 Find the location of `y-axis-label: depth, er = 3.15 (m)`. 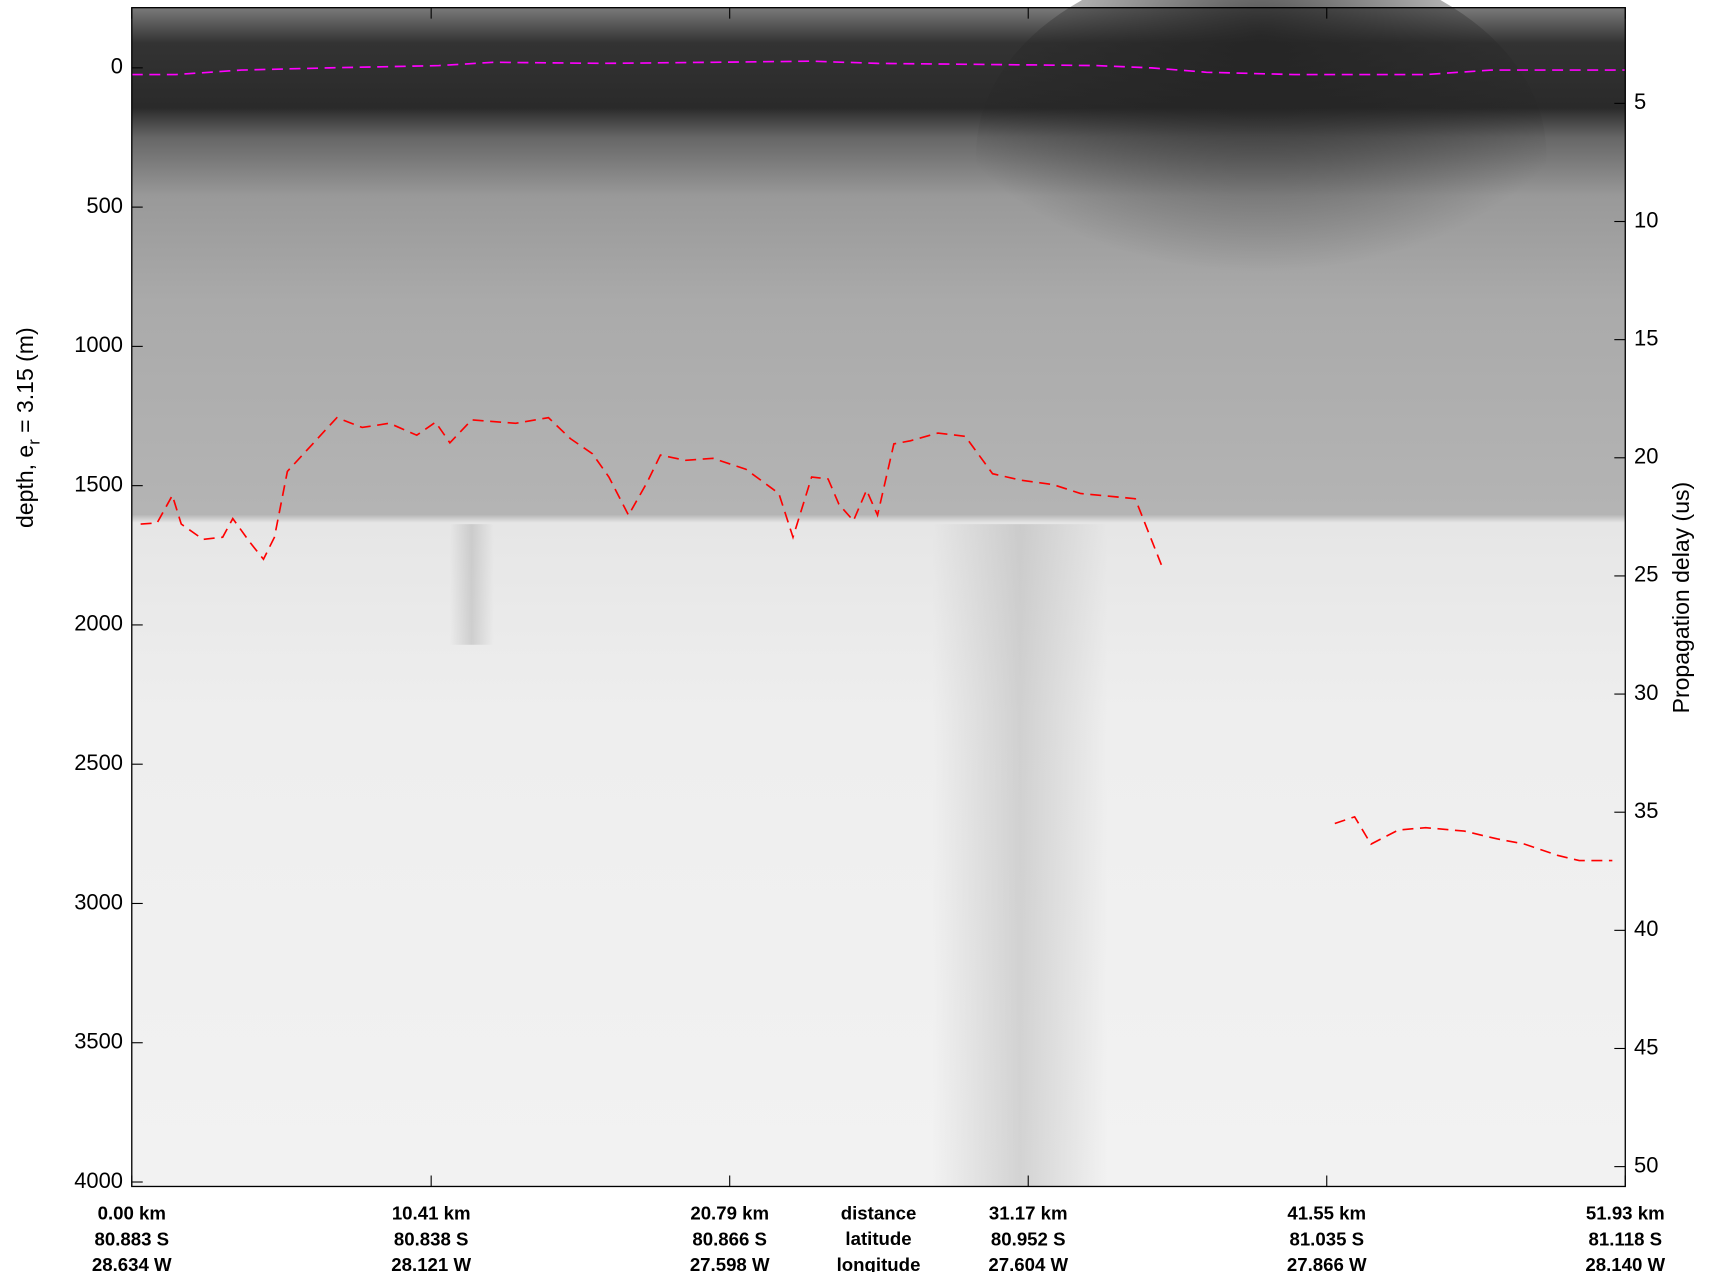

y-axis-label: depth, er = 3.15 (m) is located at coordinates (28, 427).